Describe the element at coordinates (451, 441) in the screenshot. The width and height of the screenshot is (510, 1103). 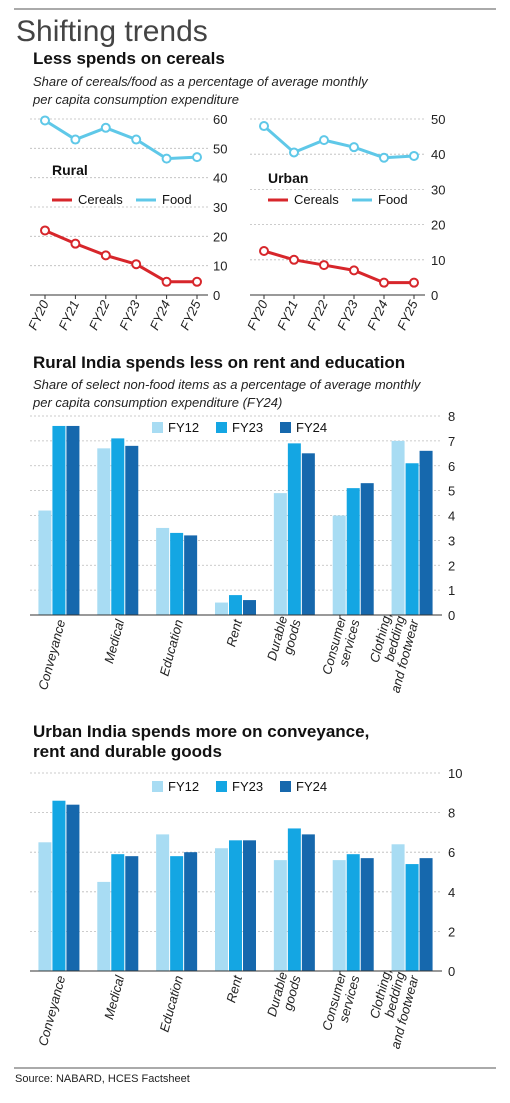
I see `rural-bars-y-tick-label: 7` at that location.